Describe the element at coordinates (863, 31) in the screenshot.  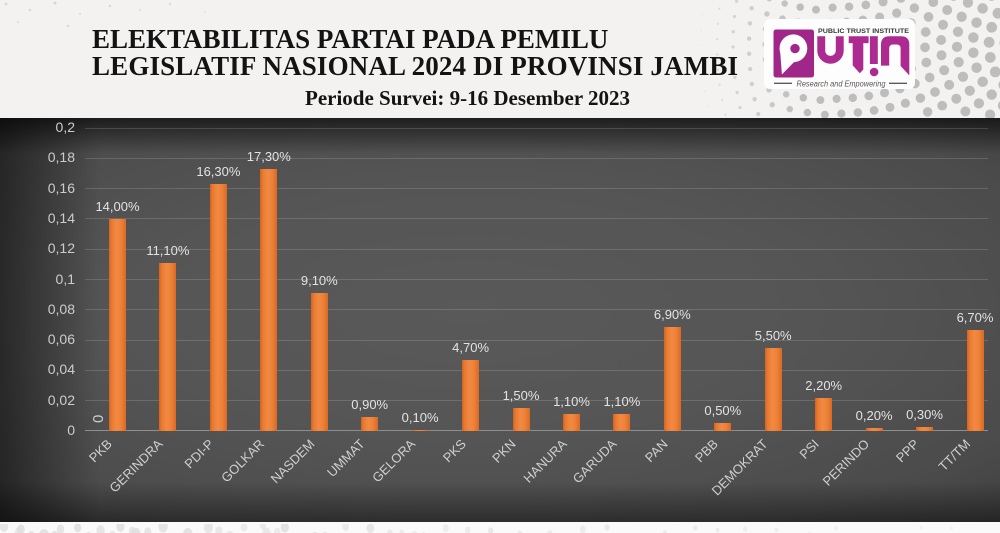
I see `svg-text: PUBLIC TRUST INSTITUTE` at that location.